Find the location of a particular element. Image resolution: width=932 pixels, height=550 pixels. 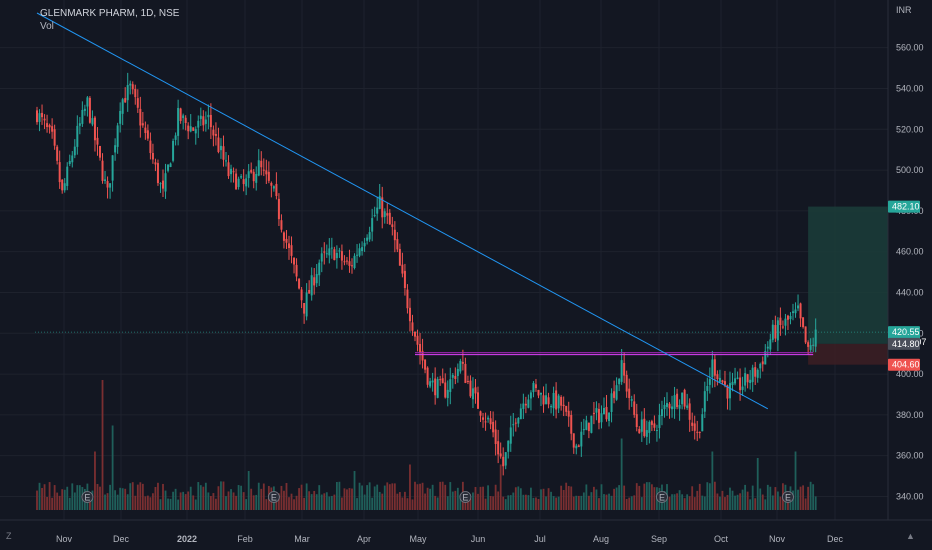

price-tick-label: 380.00 is located at coordinates (910, 415).